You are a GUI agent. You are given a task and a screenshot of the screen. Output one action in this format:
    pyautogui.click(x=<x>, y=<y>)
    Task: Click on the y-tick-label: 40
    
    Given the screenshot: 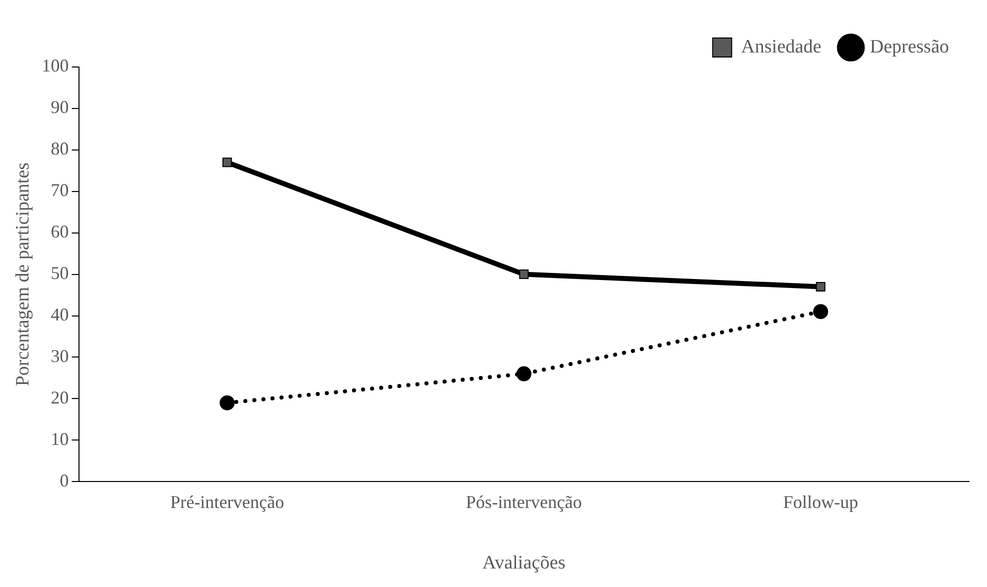 What is the action you would take?
    pyautogui.click(x=59, y=314)
    